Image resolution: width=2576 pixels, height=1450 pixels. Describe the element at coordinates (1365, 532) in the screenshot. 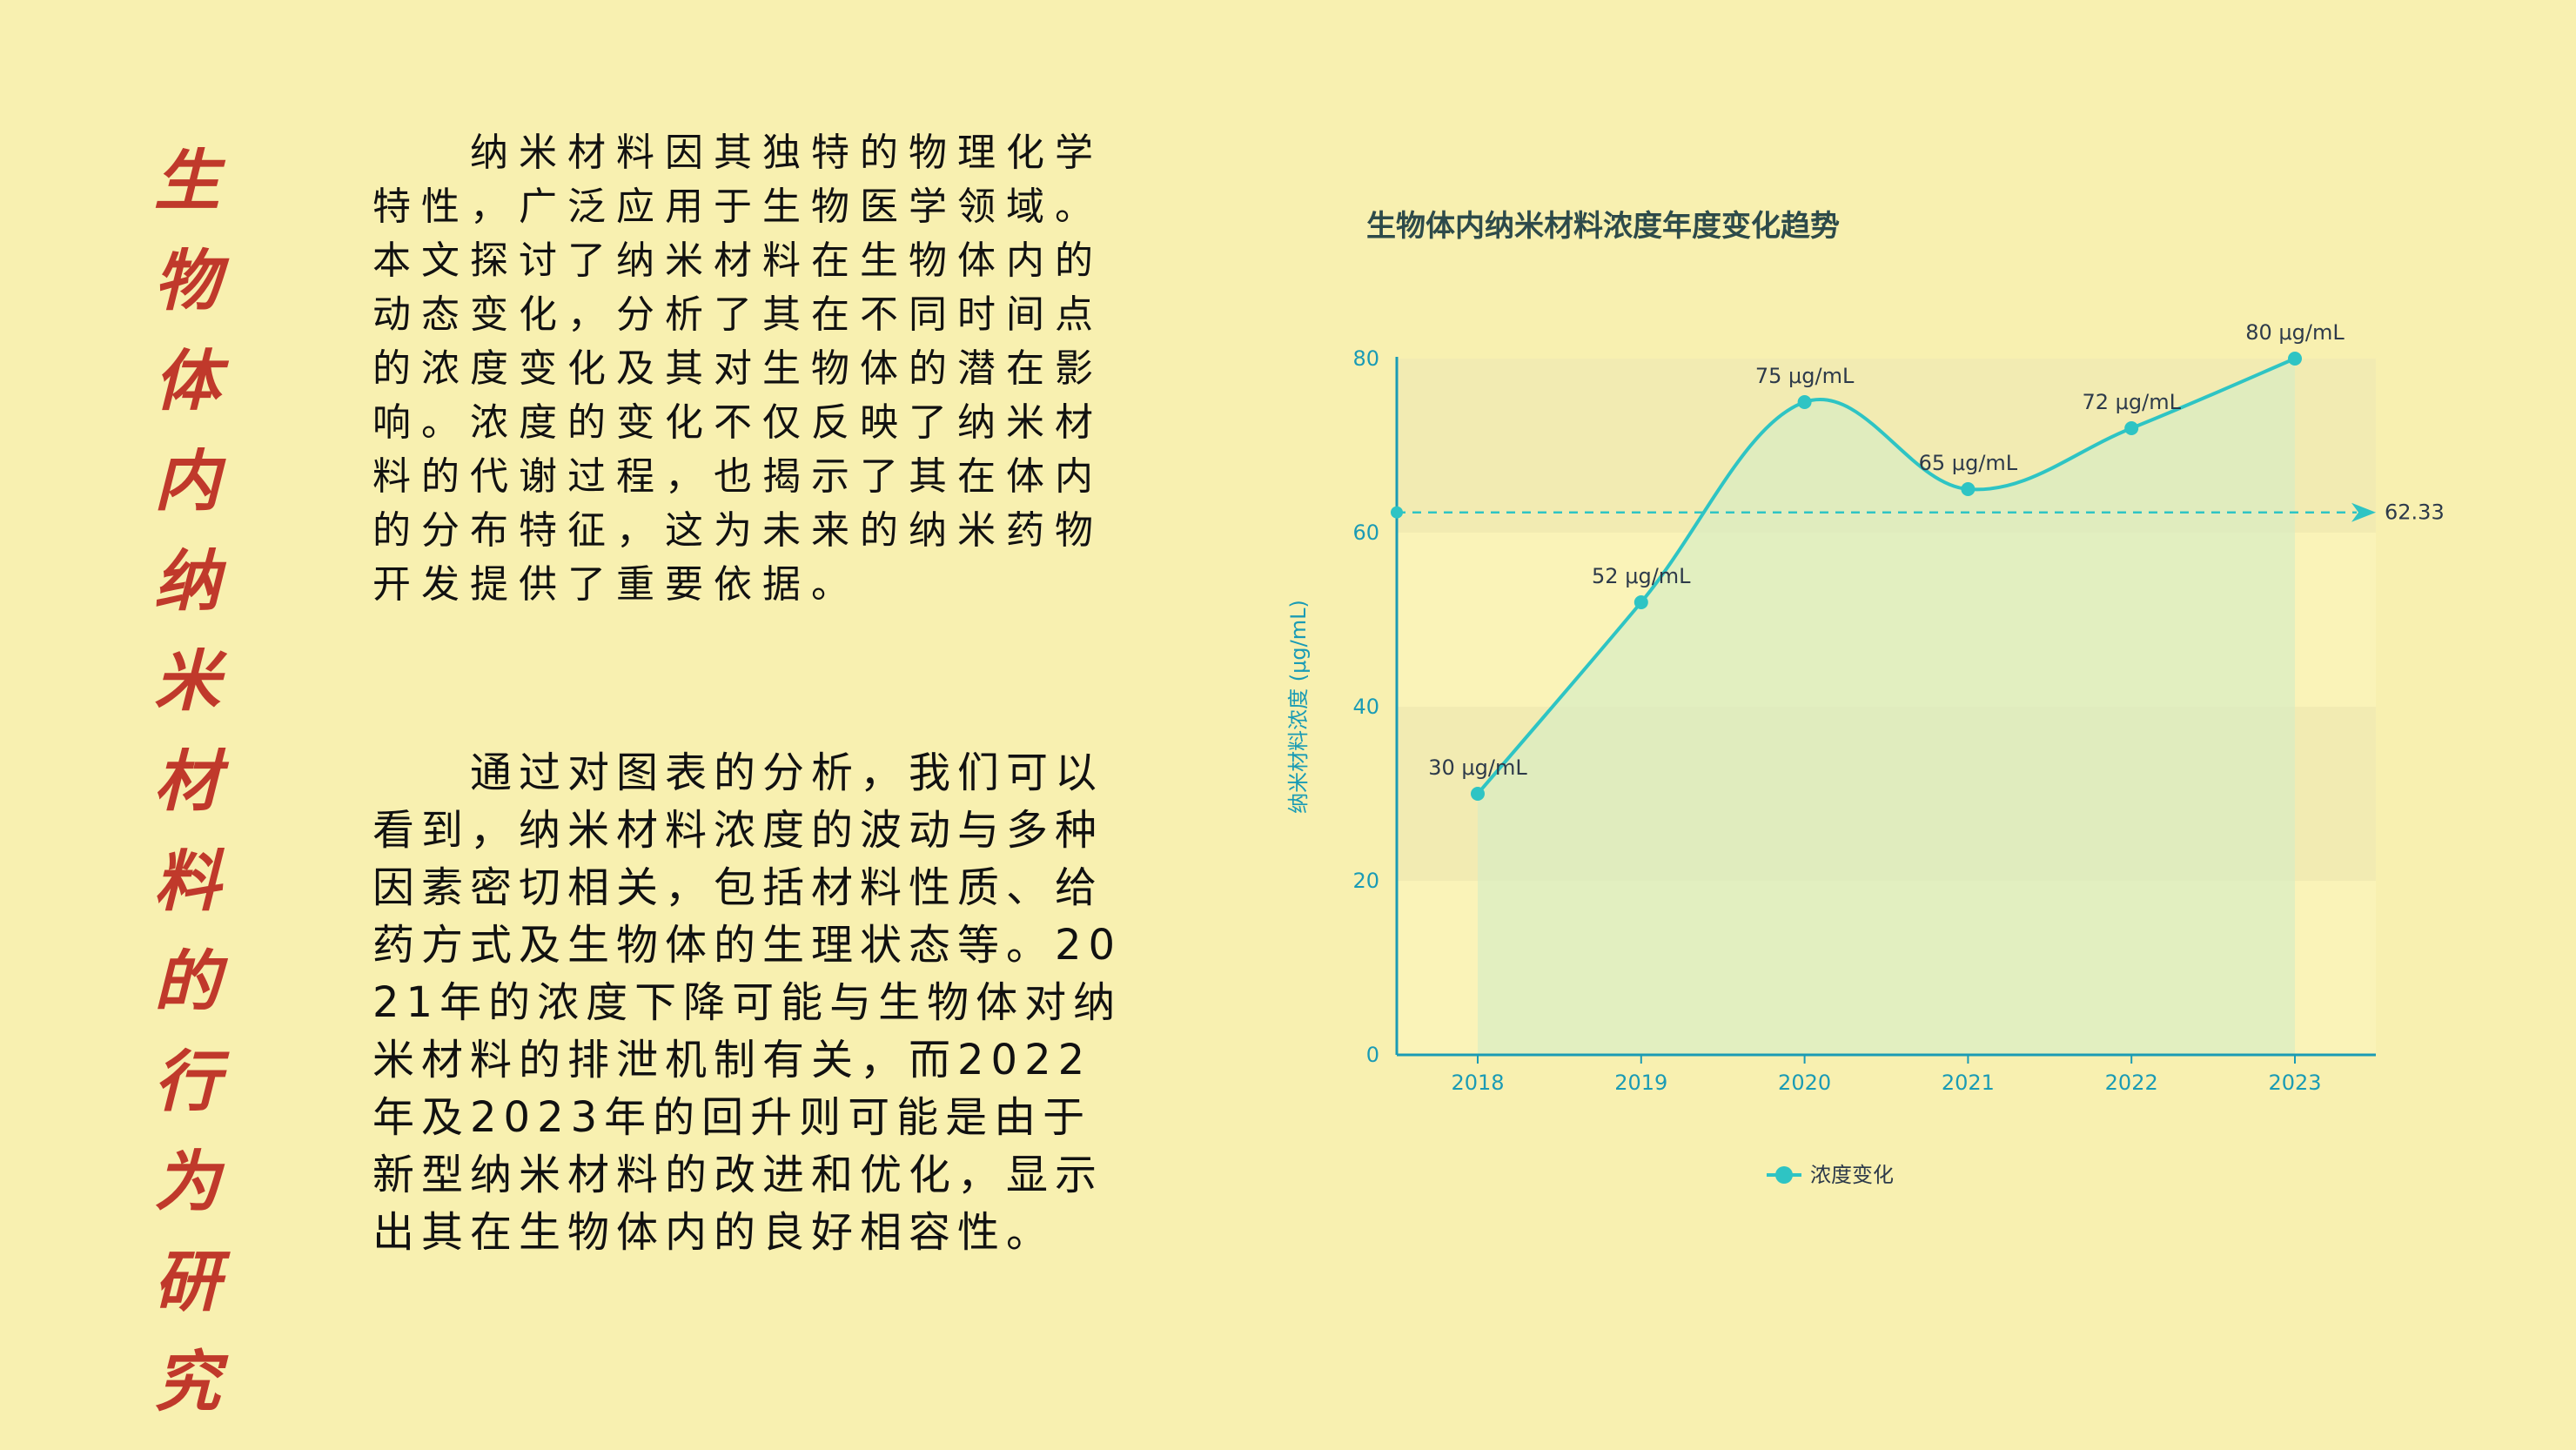

I see `y-tick-label: 60` at that location.